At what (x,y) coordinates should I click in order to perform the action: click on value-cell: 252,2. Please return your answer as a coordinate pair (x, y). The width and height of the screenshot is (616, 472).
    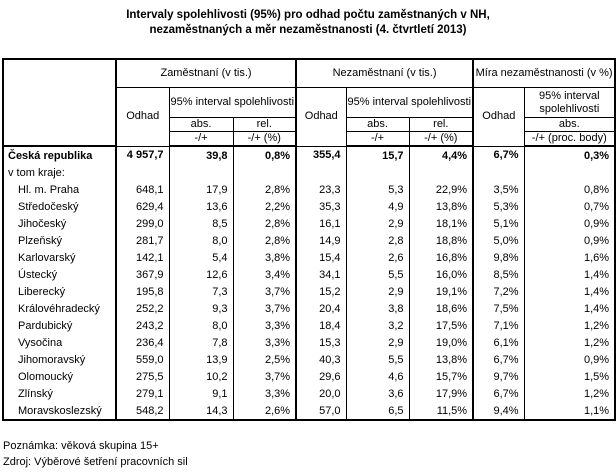
    Looking at the image, I should click on (142, 308).